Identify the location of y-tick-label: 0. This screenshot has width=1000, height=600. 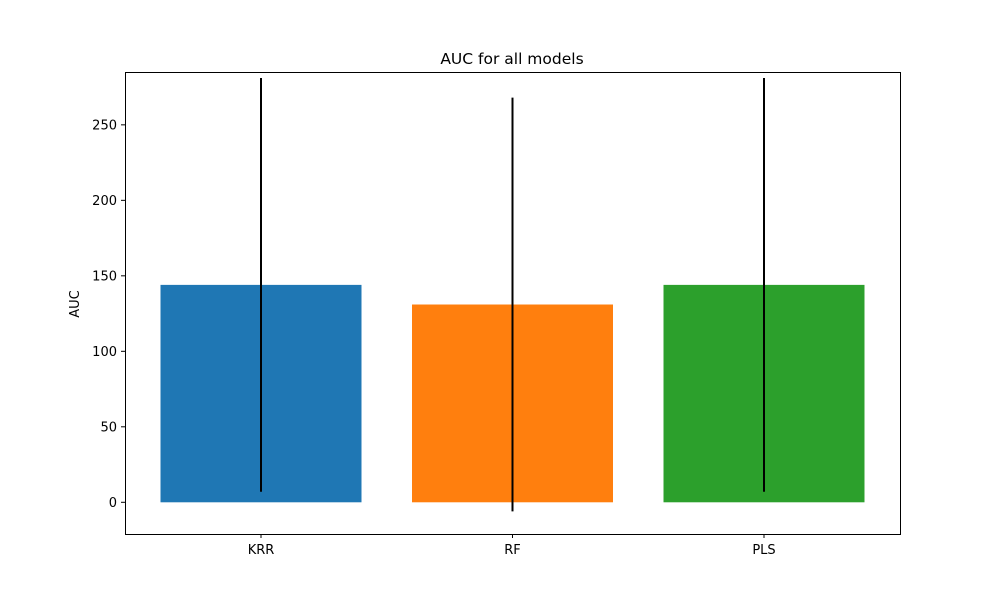
(113, 503).